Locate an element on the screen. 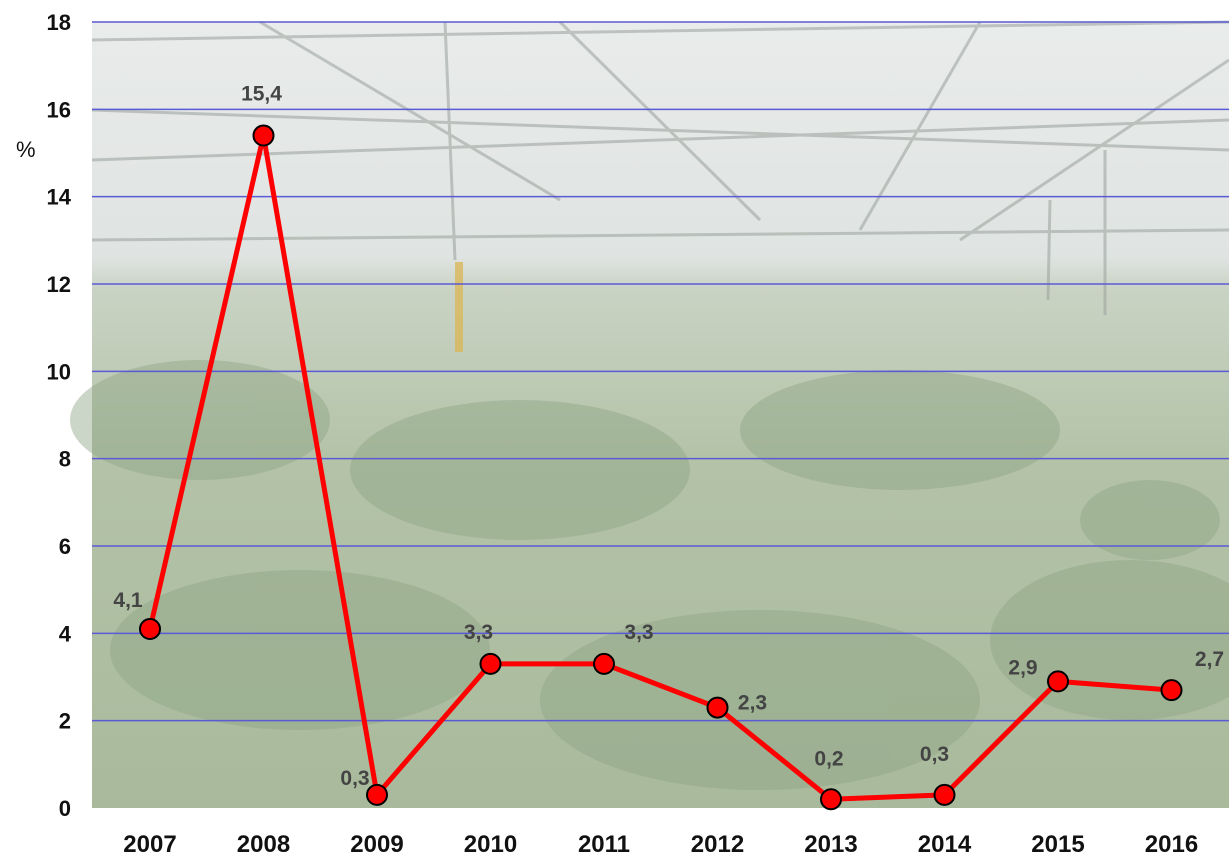 The width and height of the screenshot is (1229, 865). x-tick-label: 2014 is located at coordinates (945, 844).